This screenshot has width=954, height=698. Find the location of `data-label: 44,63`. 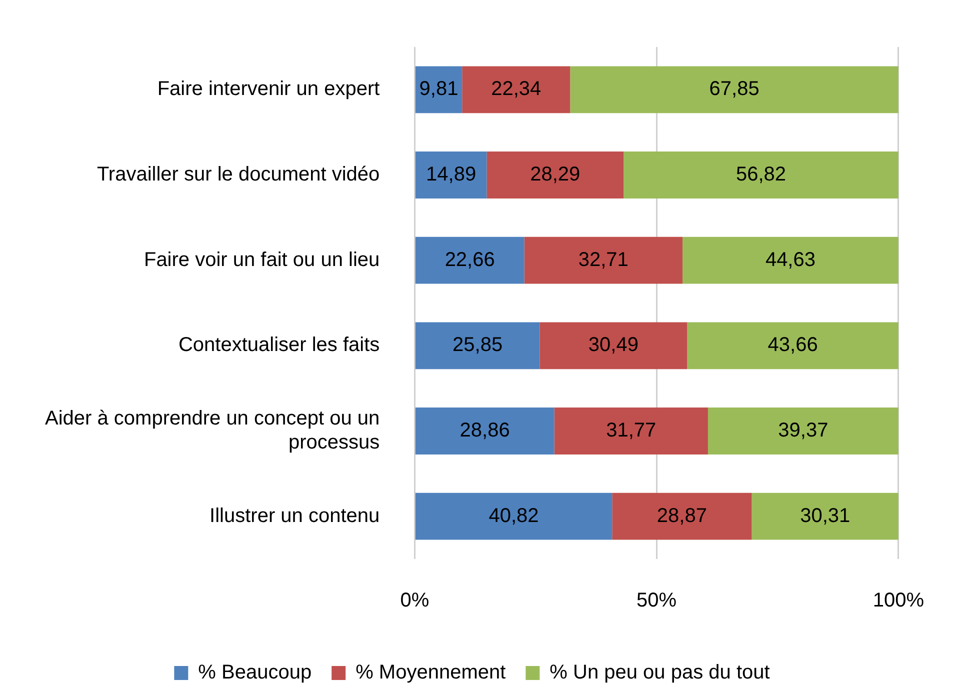

data-label: 44,63 is located at coordinates (790, 259).